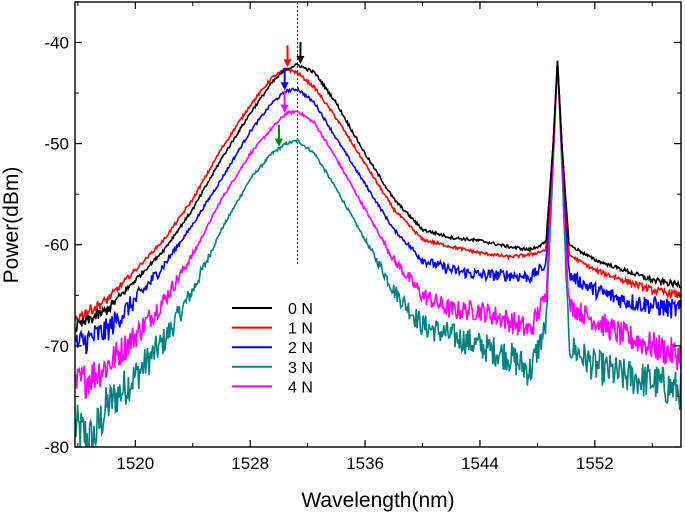 The image size is (685, 517). I want to click on x-tick-label: 1528, so click(250, 463).